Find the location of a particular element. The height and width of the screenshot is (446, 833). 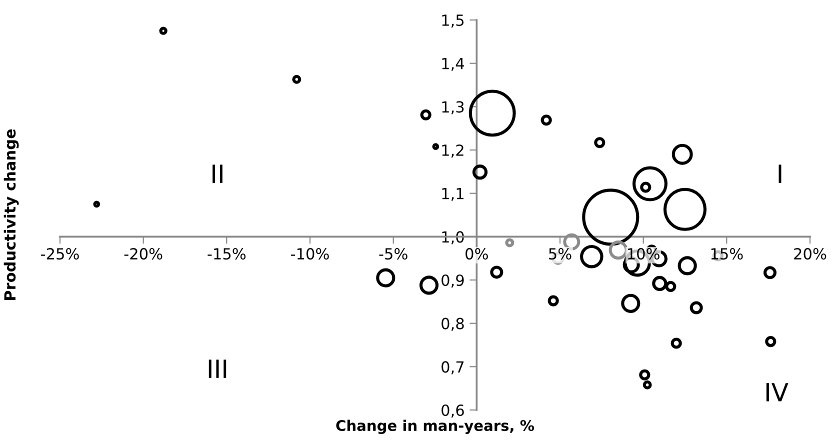

annotation: III is located at coordinates (217, 369).